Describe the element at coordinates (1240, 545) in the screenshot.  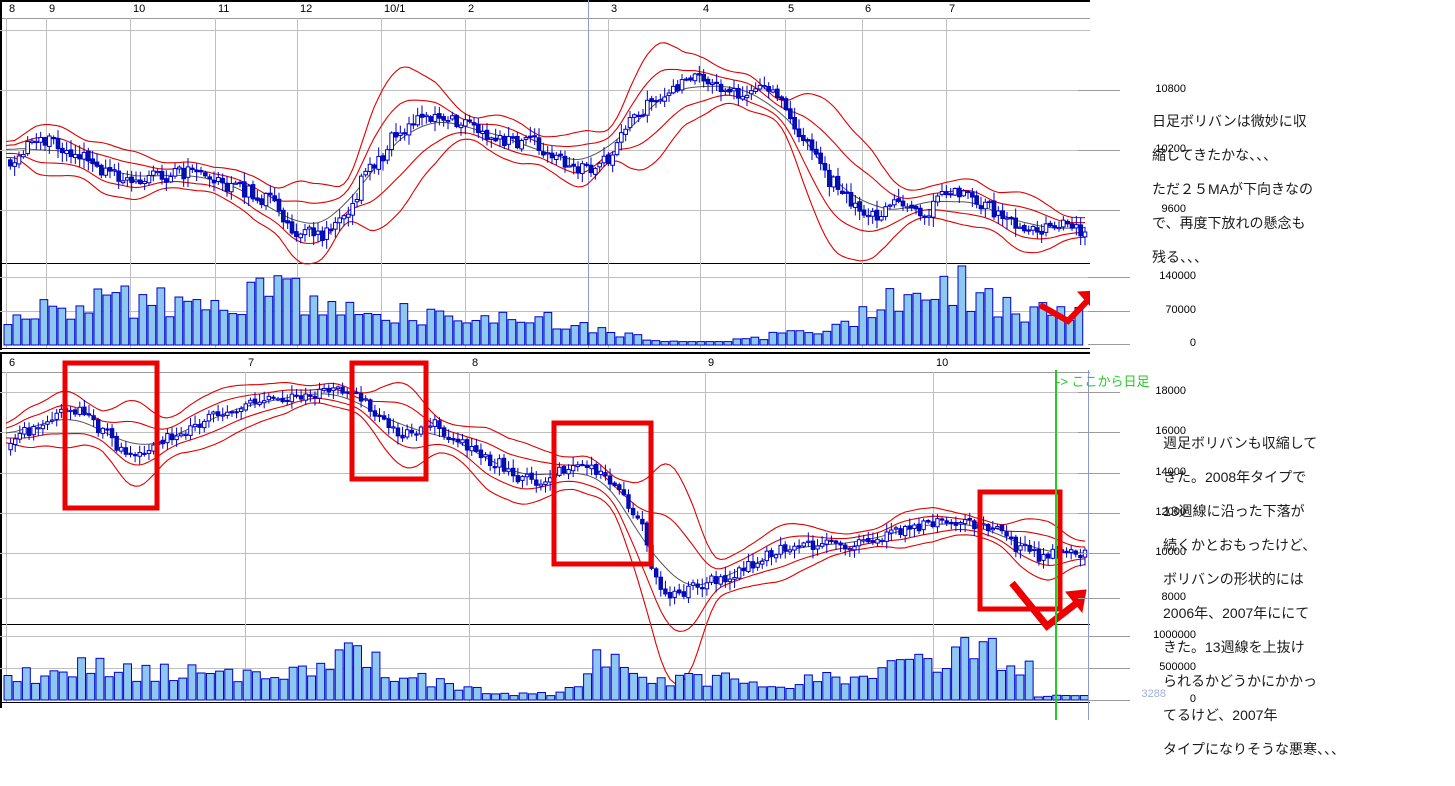
I see `note-line: 続くかとおもったけど、` at that location.